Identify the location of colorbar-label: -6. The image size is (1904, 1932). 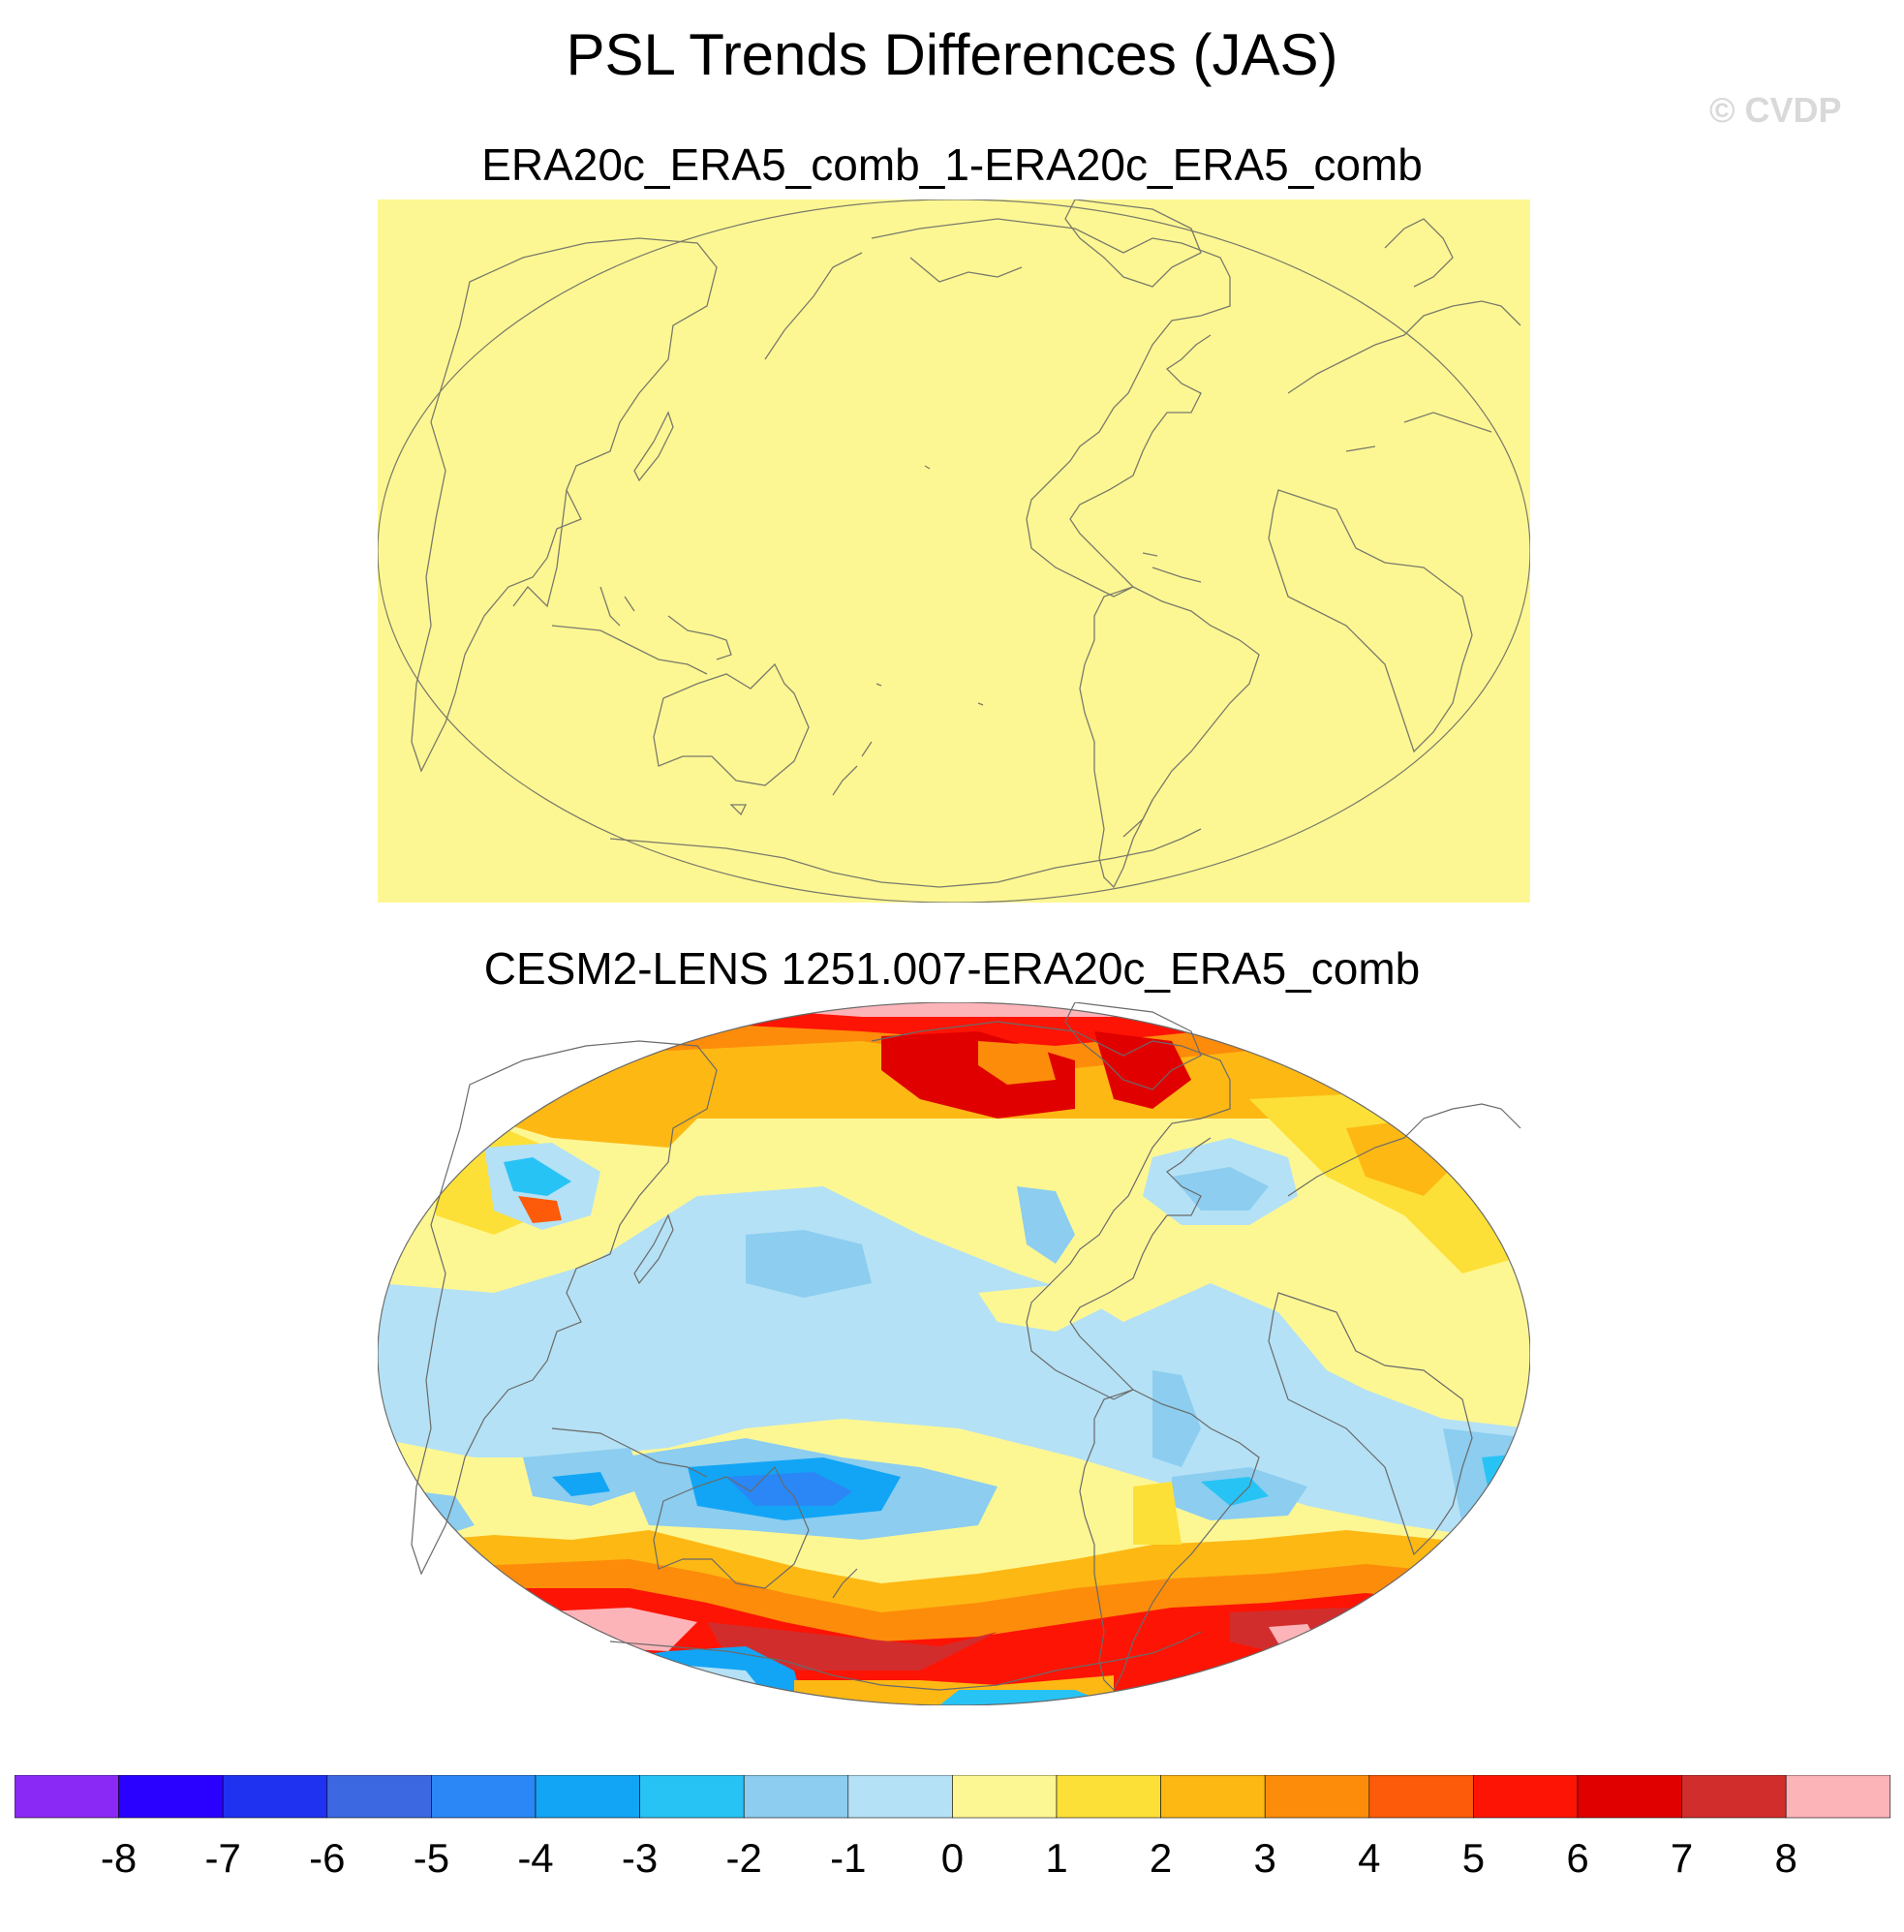
(327, 1858).